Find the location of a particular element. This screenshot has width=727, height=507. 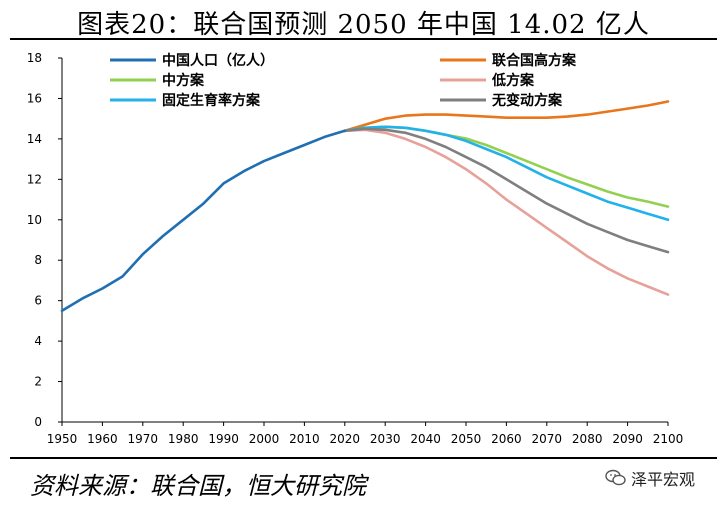

x-tick-label: 2020 is located at coordinates (345, 439).